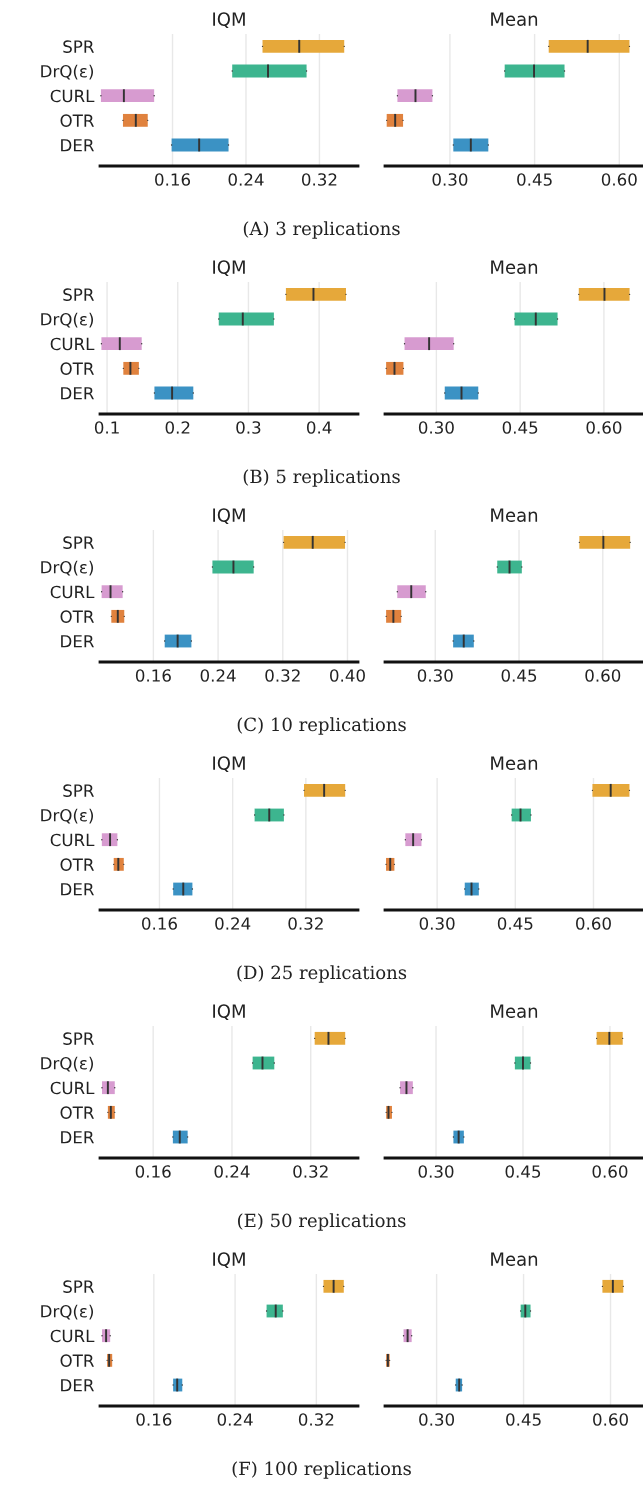 This screenshot has width=643, height=1486. What do you see at coordinates (321, 1470) in the screenshot?
I see `text: (F) 100 replications` at bounding box center [321, 1470].